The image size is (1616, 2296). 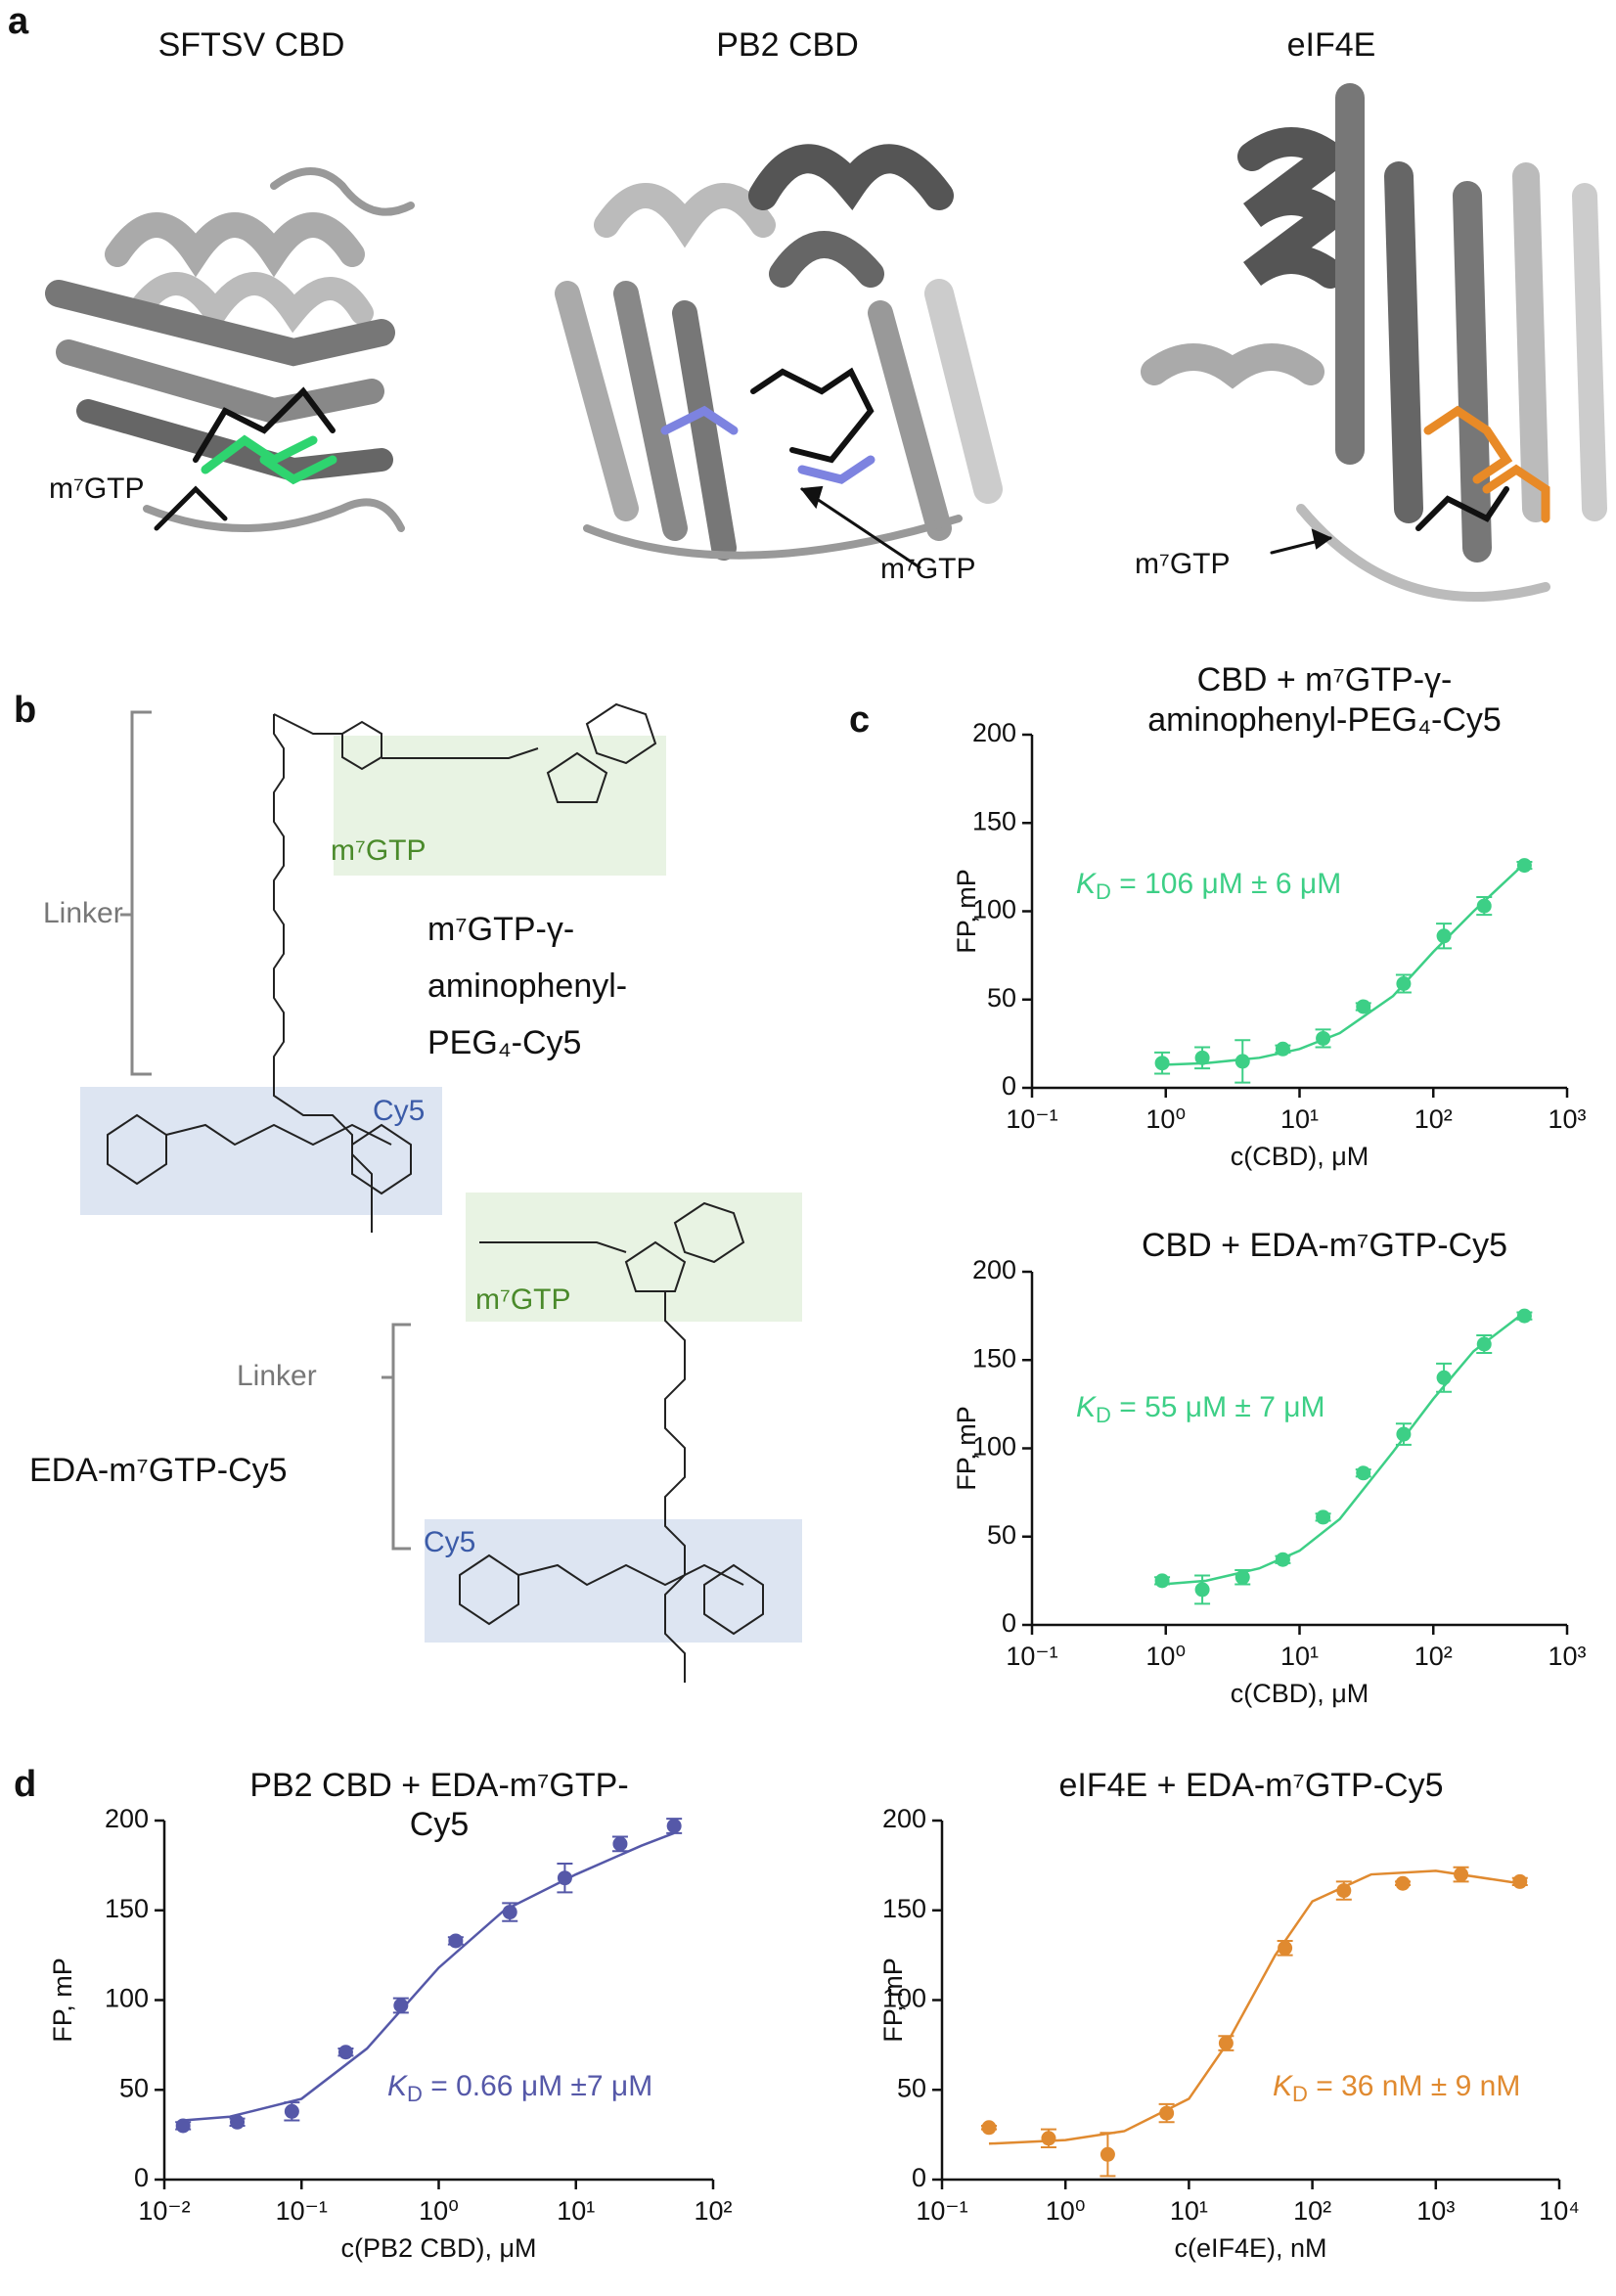 What do you see at coordinates (1251, 1786) in the screenshot?
I see `chart-title: eIF4E + EDA-m⁷GTP-Cy5` at bounding box center [1251, 1786].